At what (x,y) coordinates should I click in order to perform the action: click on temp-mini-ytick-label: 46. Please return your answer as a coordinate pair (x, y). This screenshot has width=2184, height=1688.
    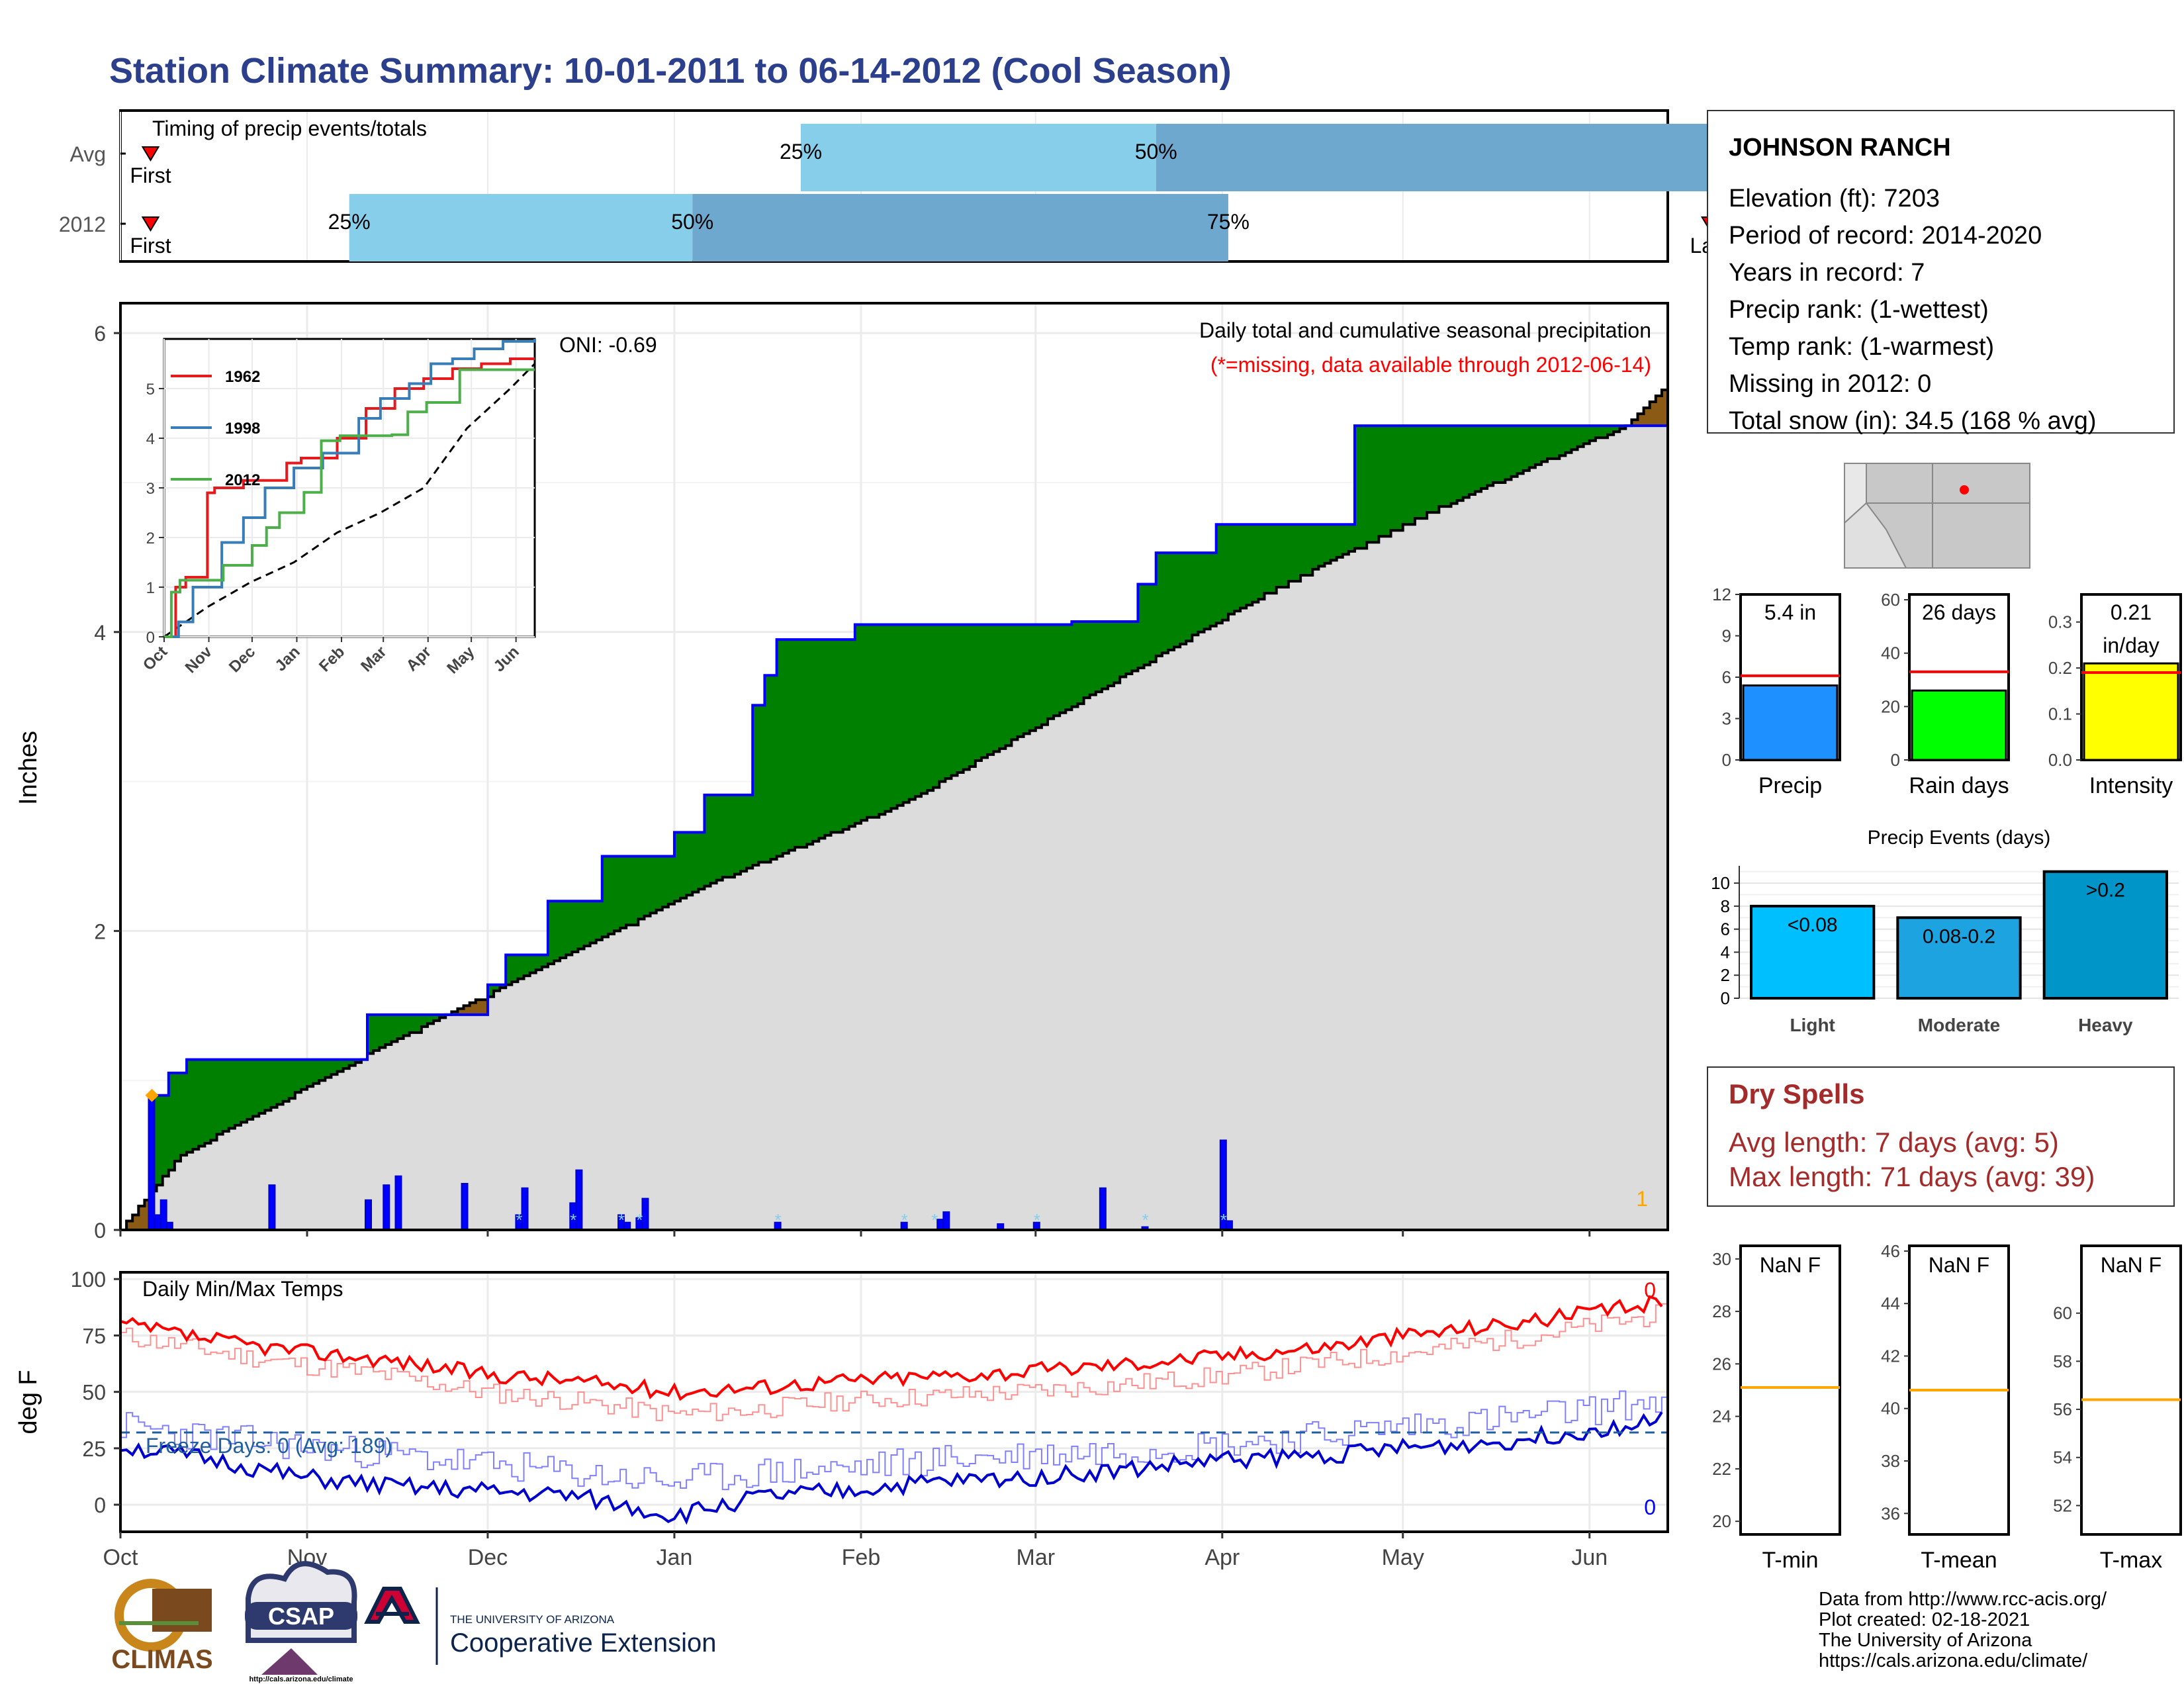
    Looking at the image, I should click on (1891, 1251).